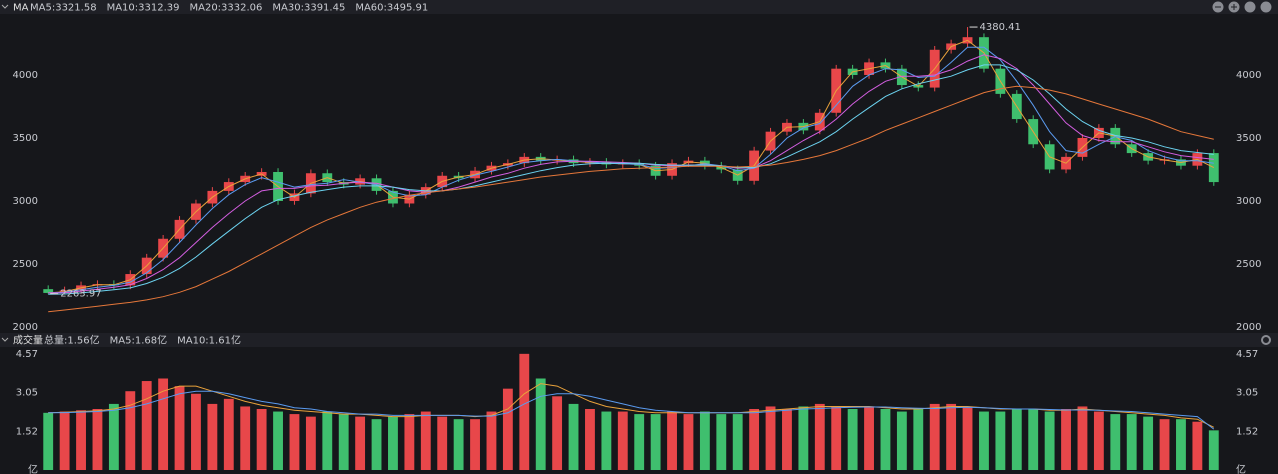  I want to click on header-bar, so click(639, 7).